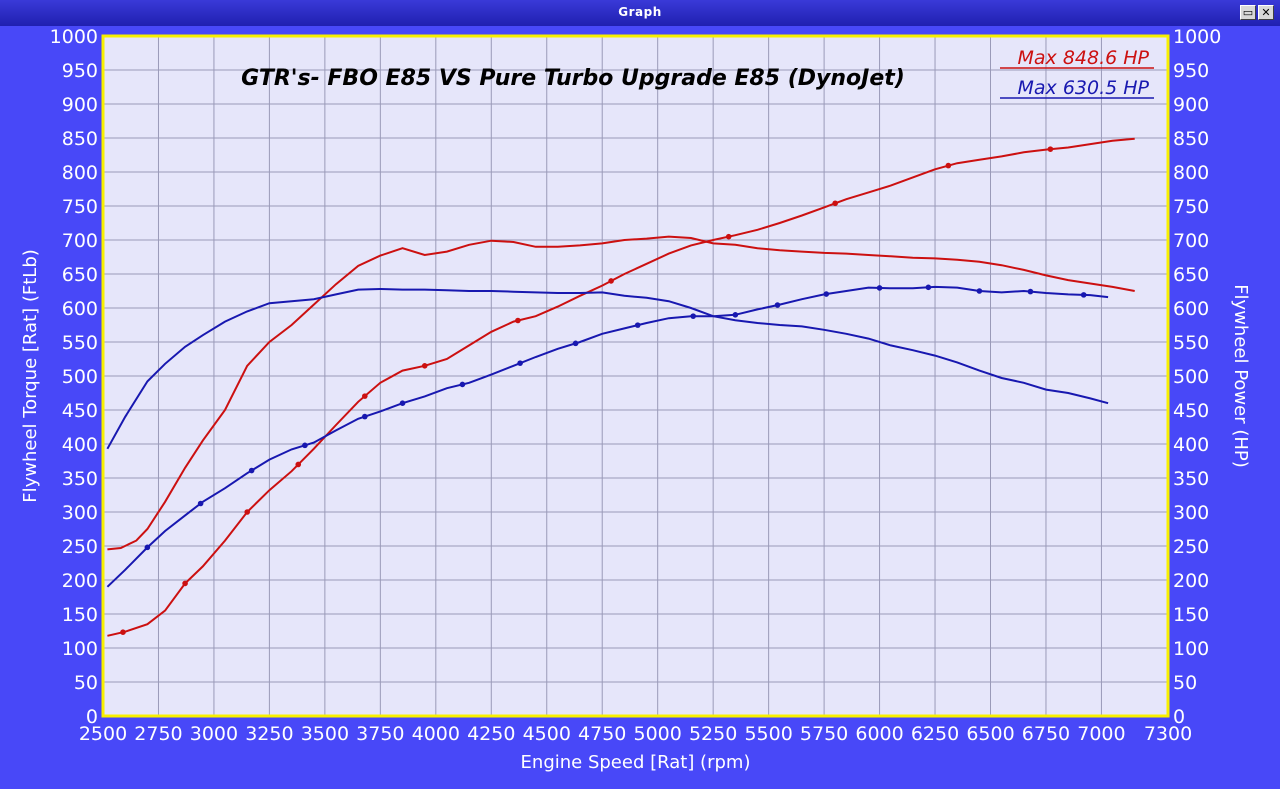 The width and height of the screenshot is (1280, 789). Describe the element at coordinates (80, 513) in the screenshot. I see `y-tick-label-left: 300` at that location.